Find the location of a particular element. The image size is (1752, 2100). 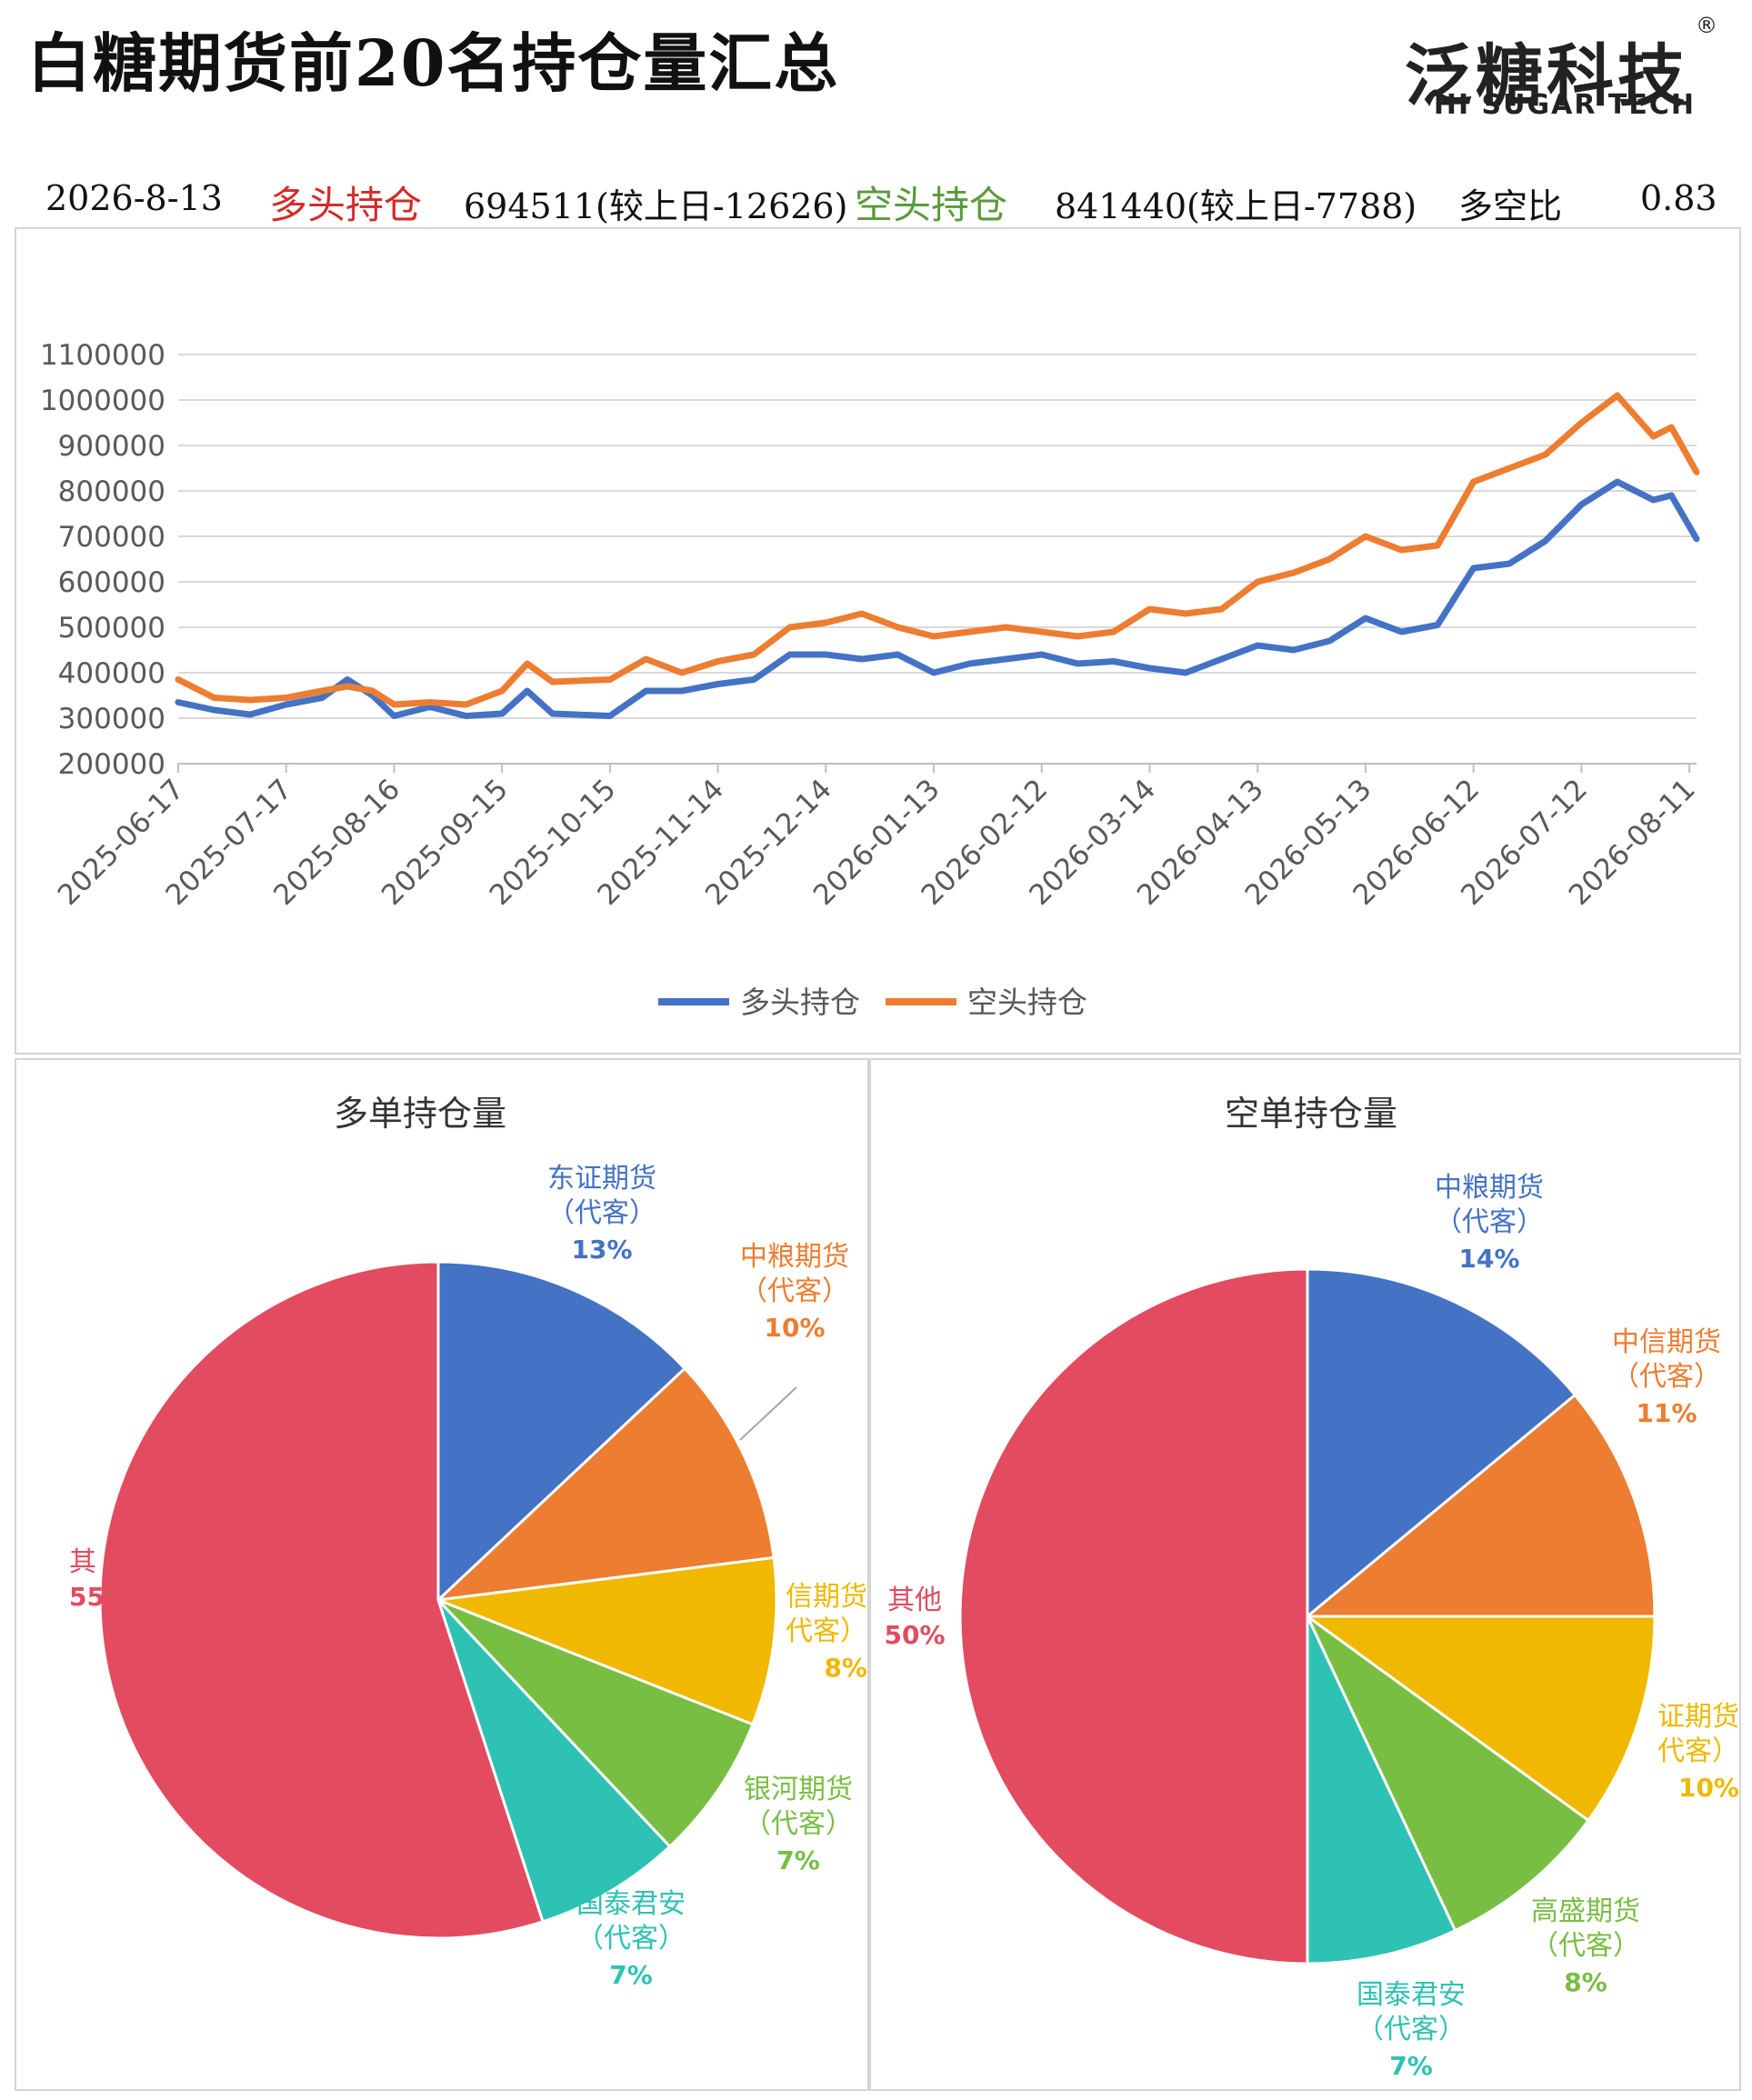

y-tick-label: 200000 is located at coordinates (111, 764).